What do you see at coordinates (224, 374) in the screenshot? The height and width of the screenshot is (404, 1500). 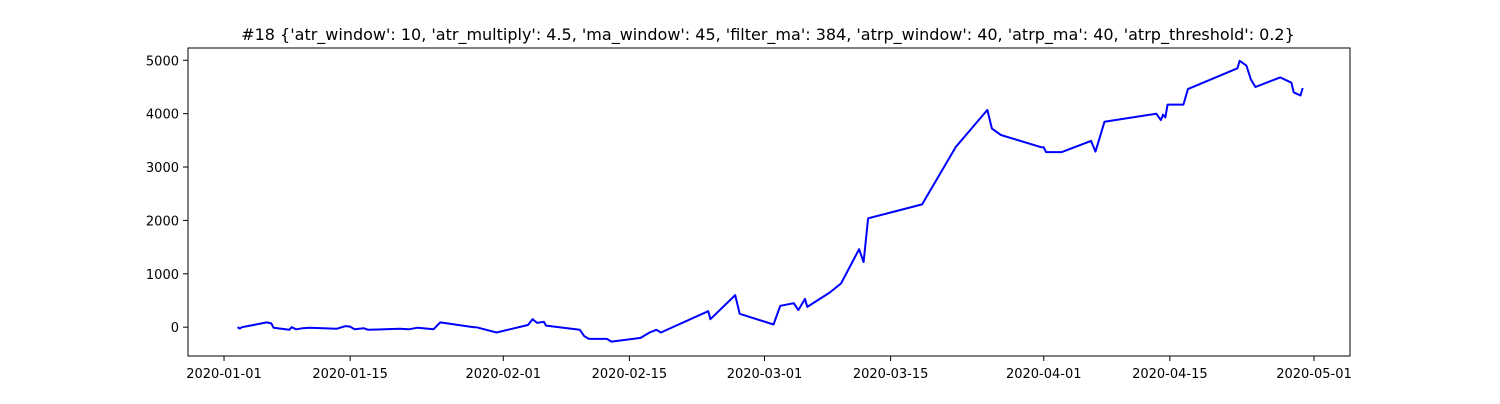 I see `x-tick-label: 2020-01-01` at bounding box center [224, 374].